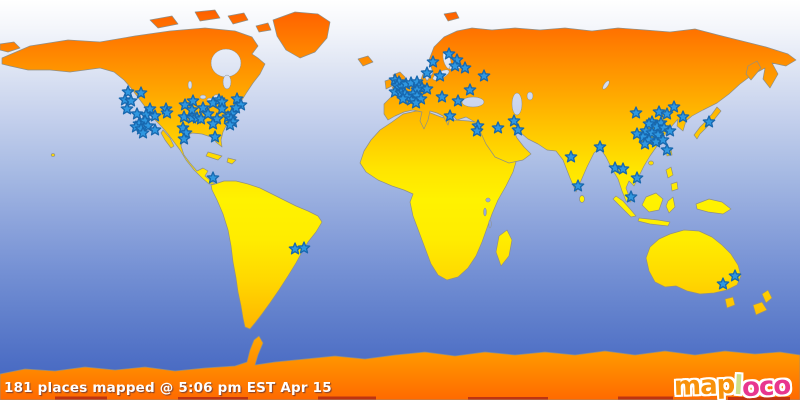  What do you see at coordinates (713, 206) in the screenshot?
I see `island-new-guinea` at bounding box center [713, 206].